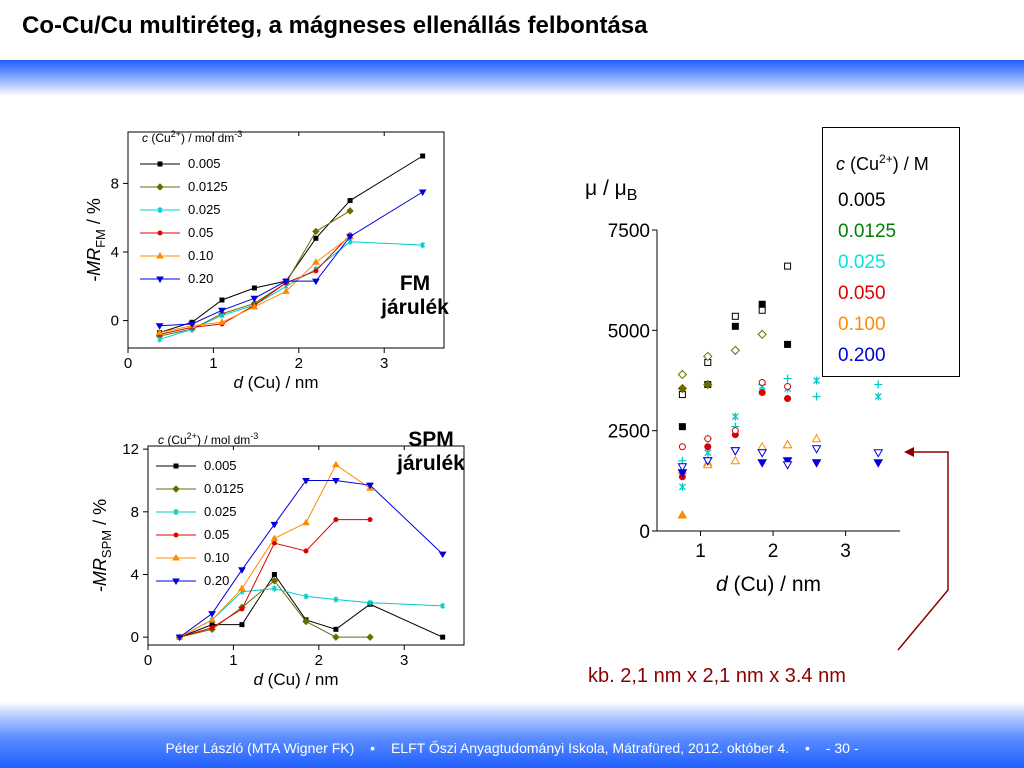  I want to click on series-0.005-open, so click(735, 330).